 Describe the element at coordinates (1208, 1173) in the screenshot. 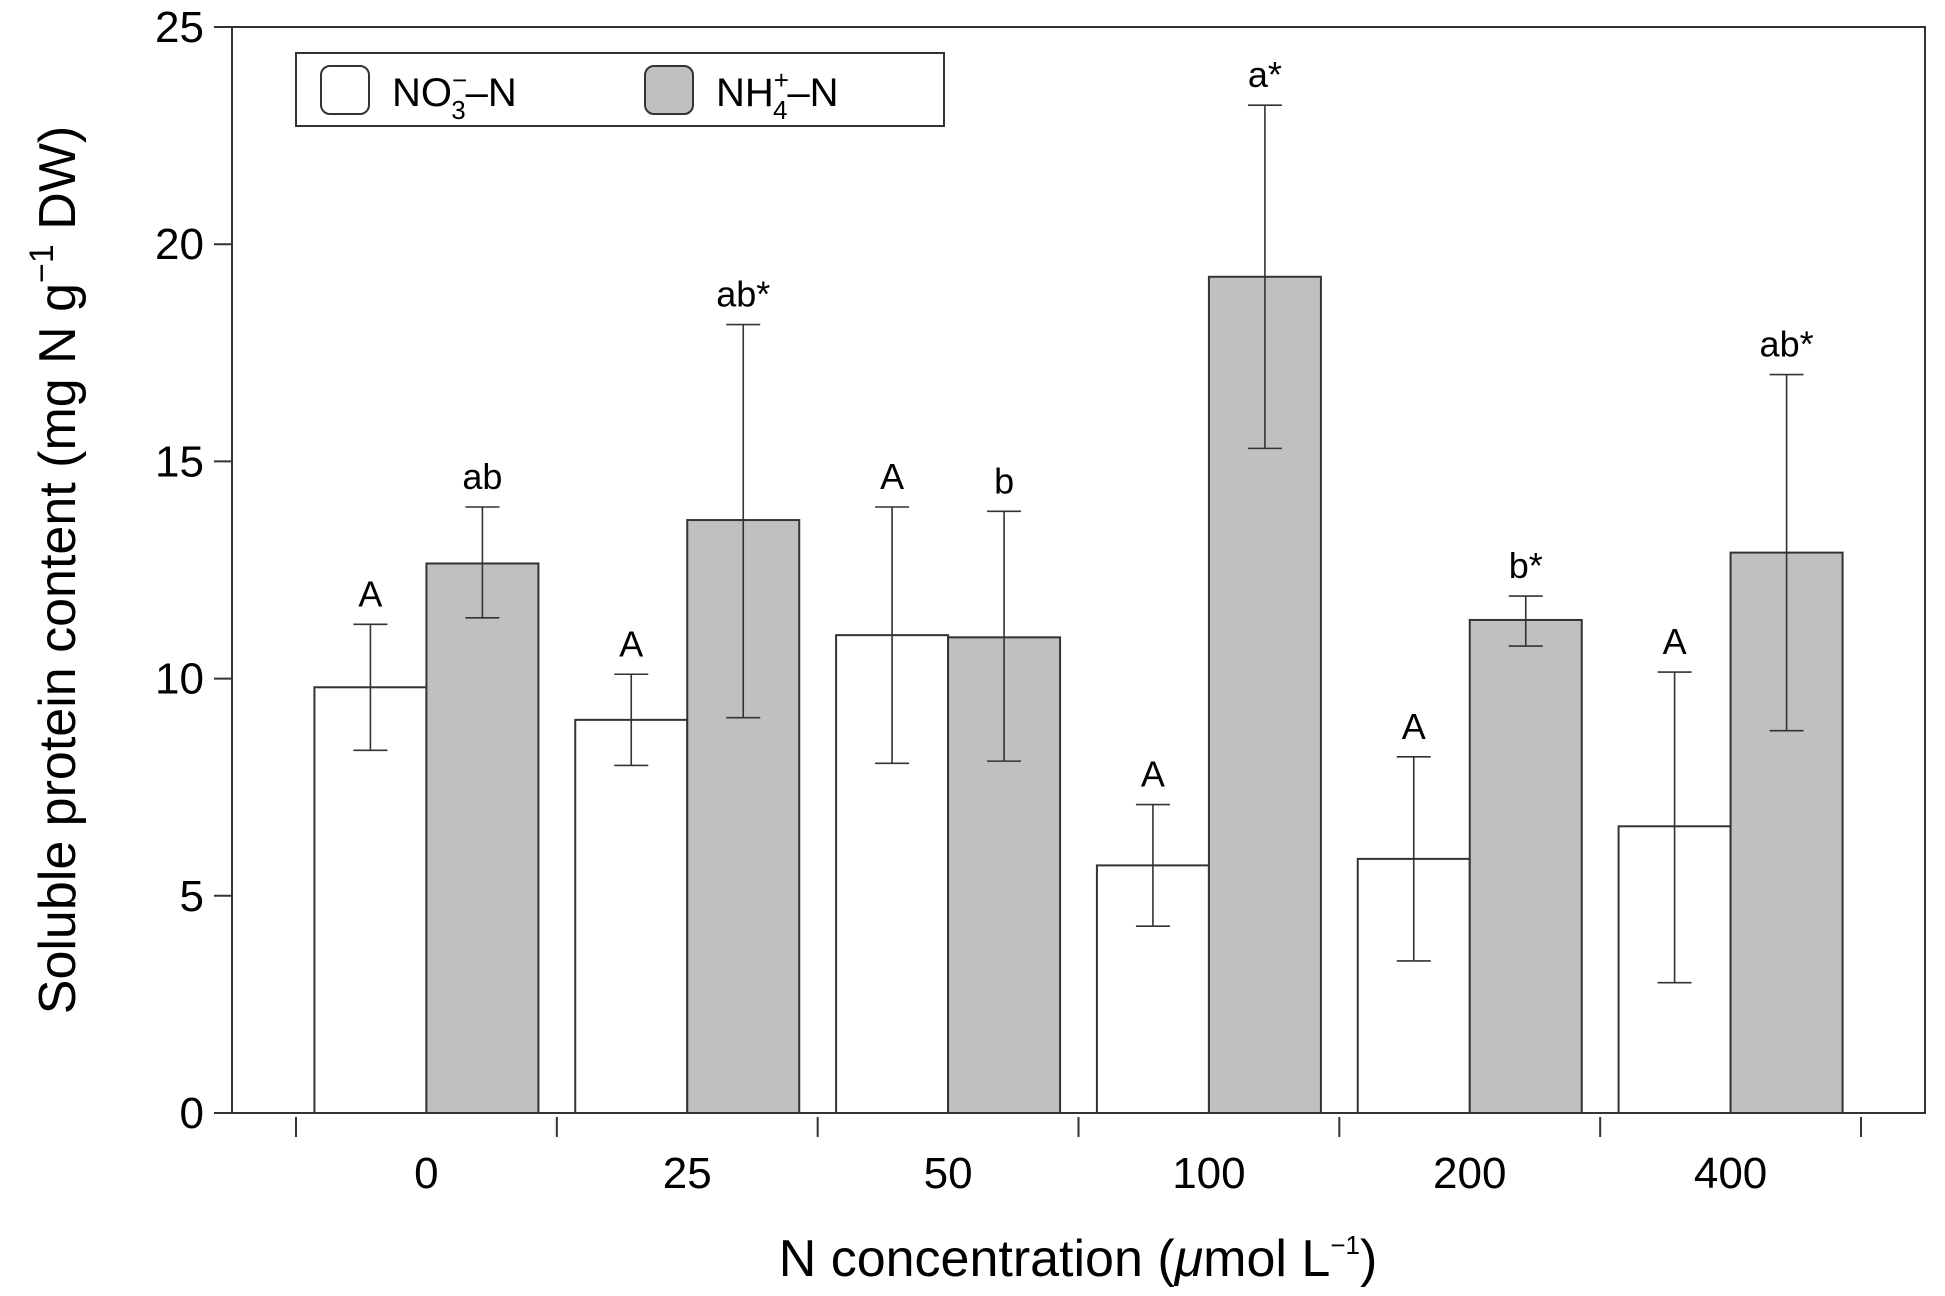

I see `x-tick-label: 100` at that location.